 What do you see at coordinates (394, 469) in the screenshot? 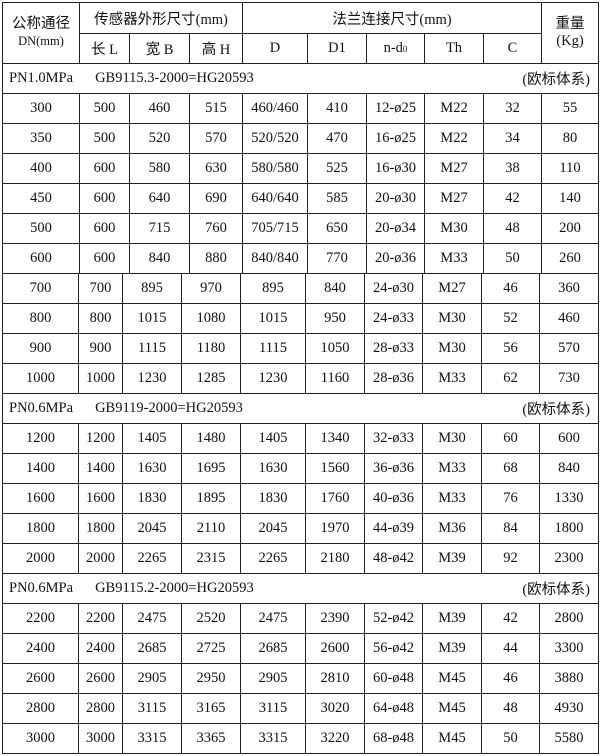
I see `cell-nd0: 36-ø36` at bounding box center [394, 469].